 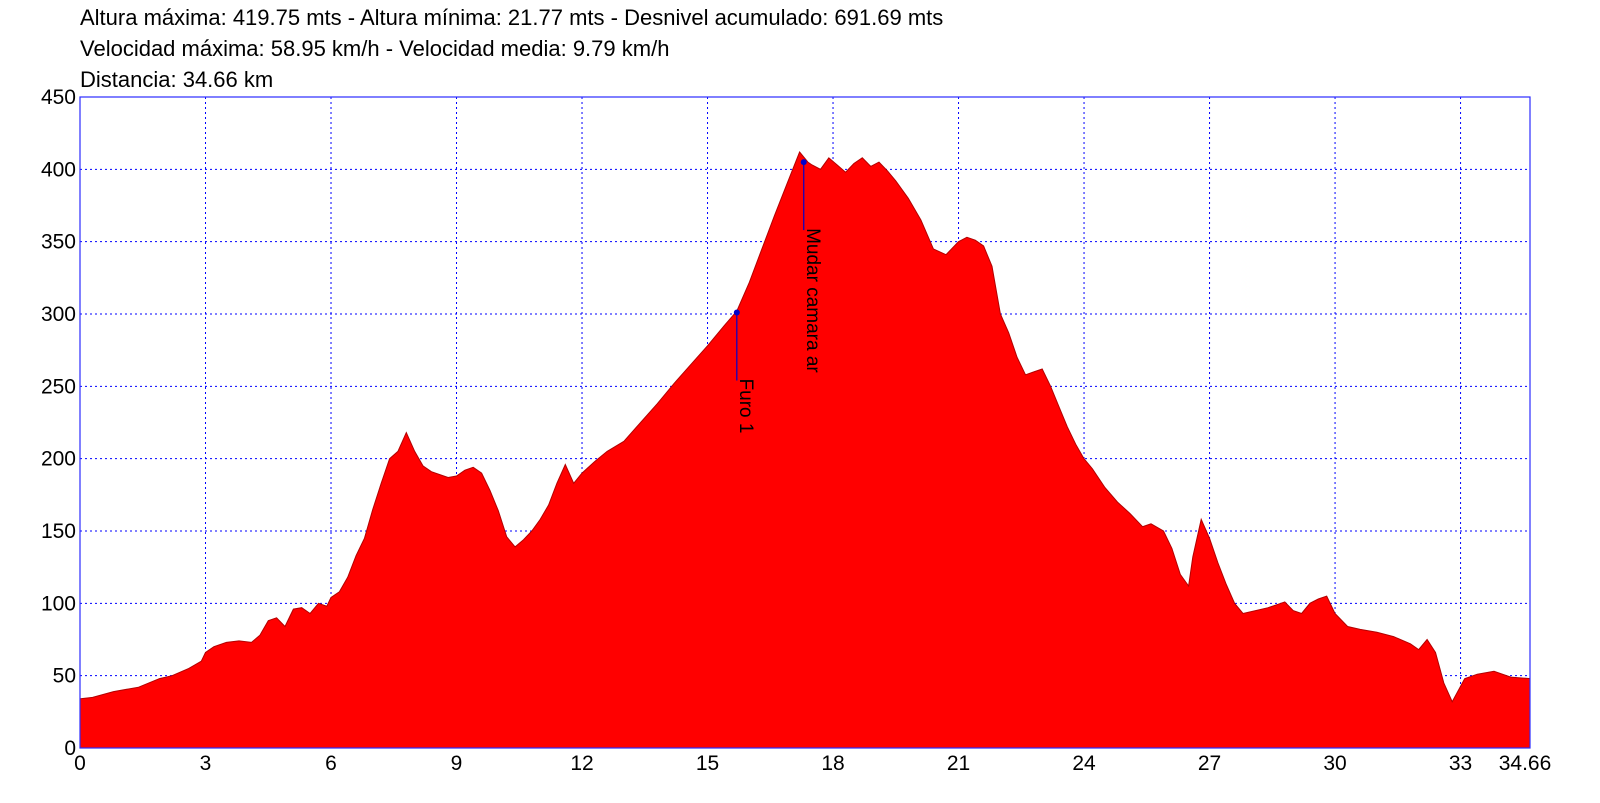 I want to click on x-tick-label: 34.66, so click(x=1525, y=763).